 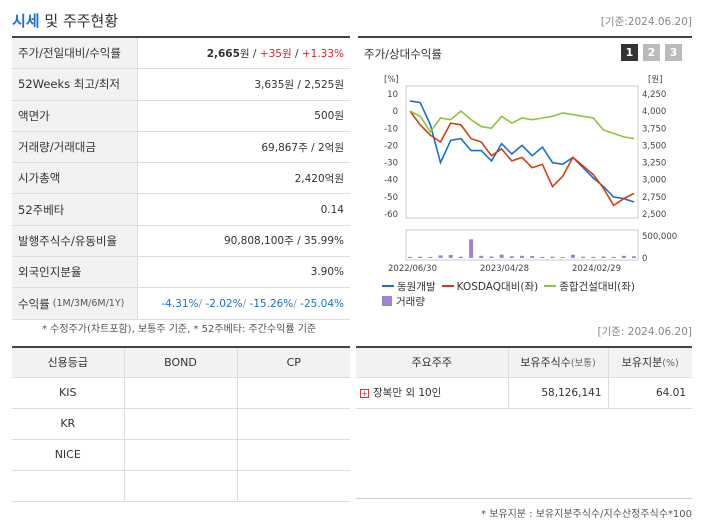 I want to click on shareholder-table-empty-area, so click(x=524, y=455).